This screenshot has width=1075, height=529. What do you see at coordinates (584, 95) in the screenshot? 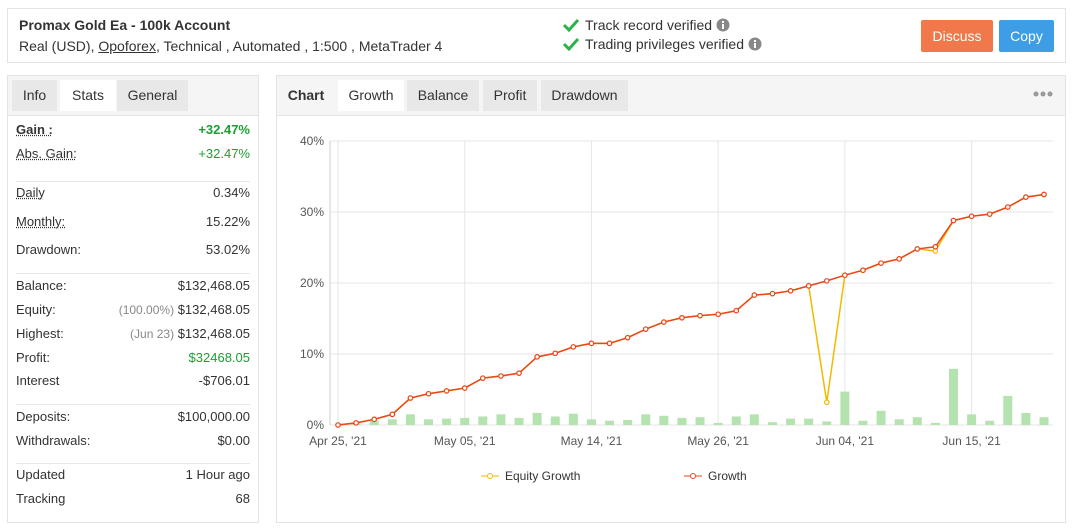
I see `chart-tab: Drawdown` at bounding box center [584, 95].